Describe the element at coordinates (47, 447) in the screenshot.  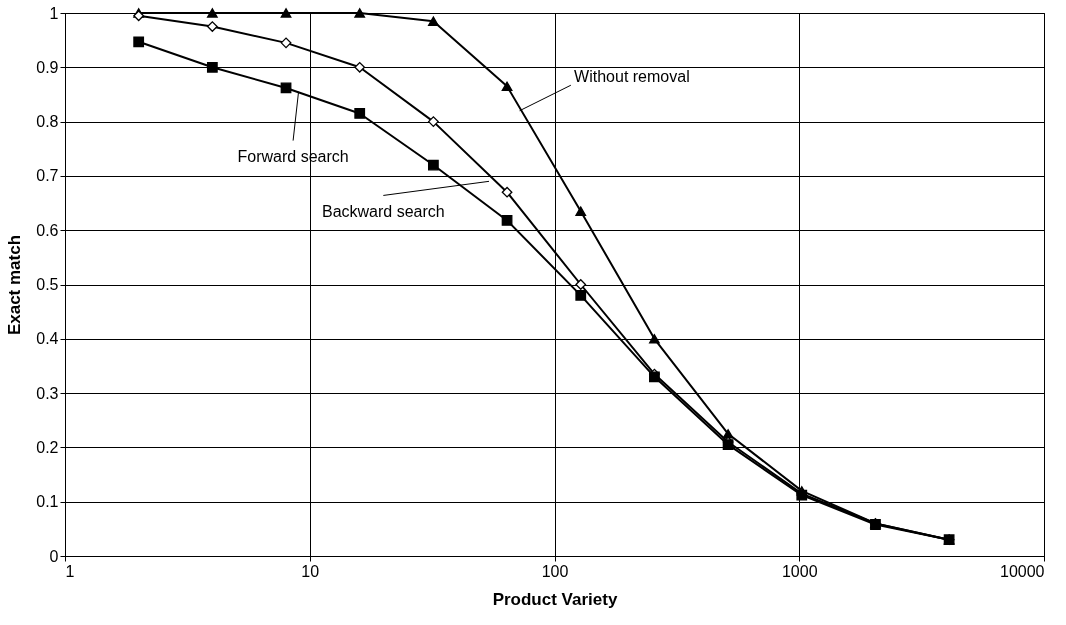
I see `y-tick-label: 0.2` at that location.